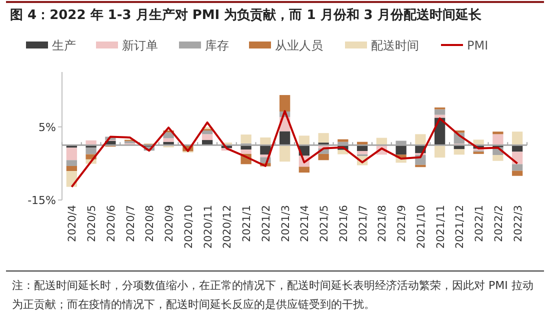 The height and width of the screenshot is (321, 550). Describe the element at coordinates (480, 223) in the screenshot. I see `x-tick-label: 2022/1` at that location.